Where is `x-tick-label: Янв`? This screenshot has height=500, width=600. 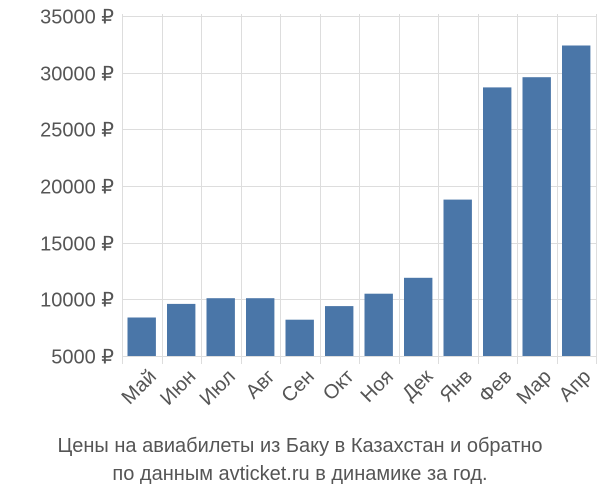
x-tick-label: Янв is located at coordinates (456, 386).